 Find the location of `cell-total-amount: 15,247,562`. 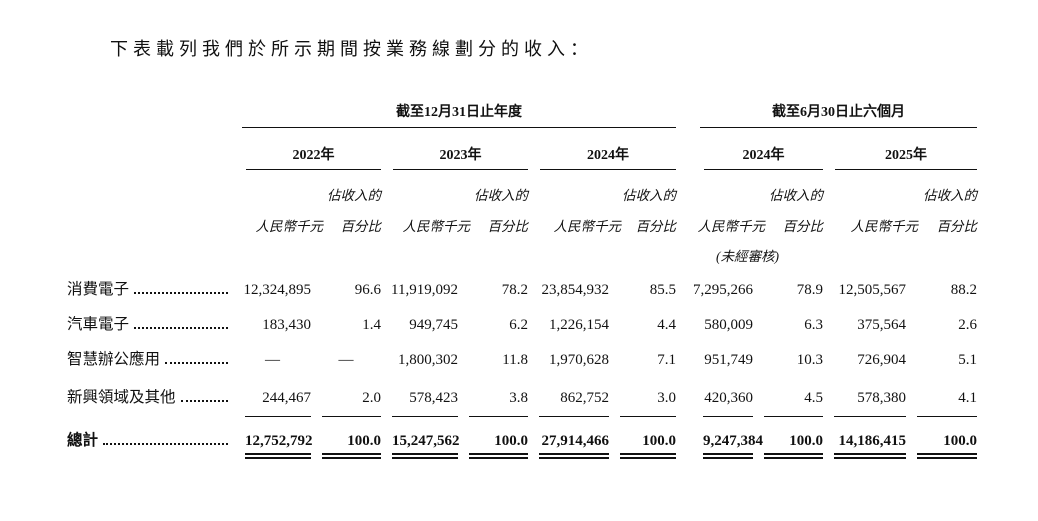

cell-total-amount: 15,247,562 is located at coordinates (420, 438).